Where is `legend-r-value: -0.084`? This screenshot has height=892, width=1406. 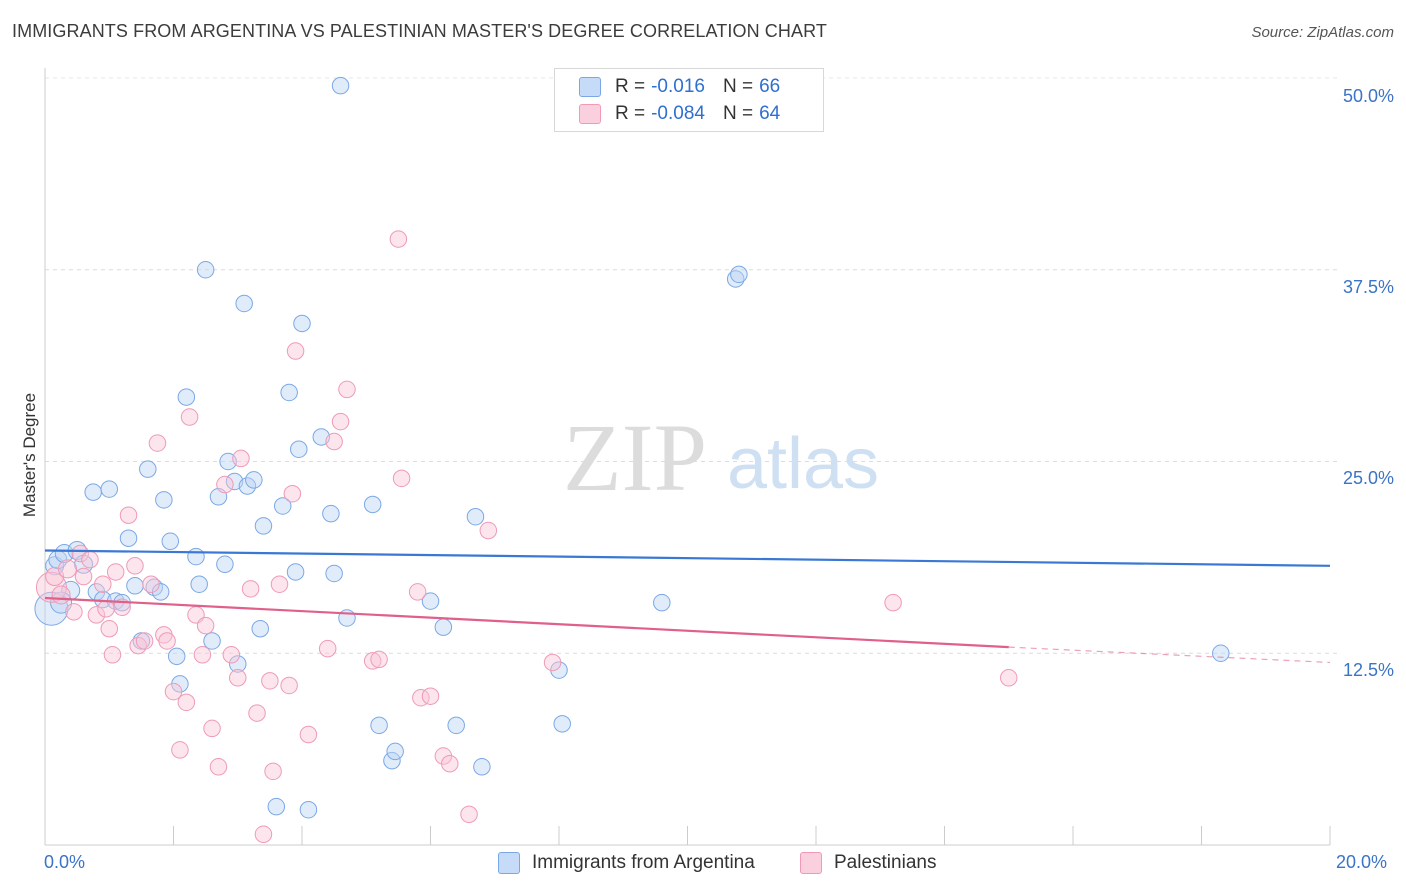 legend-r-value: -0.084 is located at coordinates (678, 113).